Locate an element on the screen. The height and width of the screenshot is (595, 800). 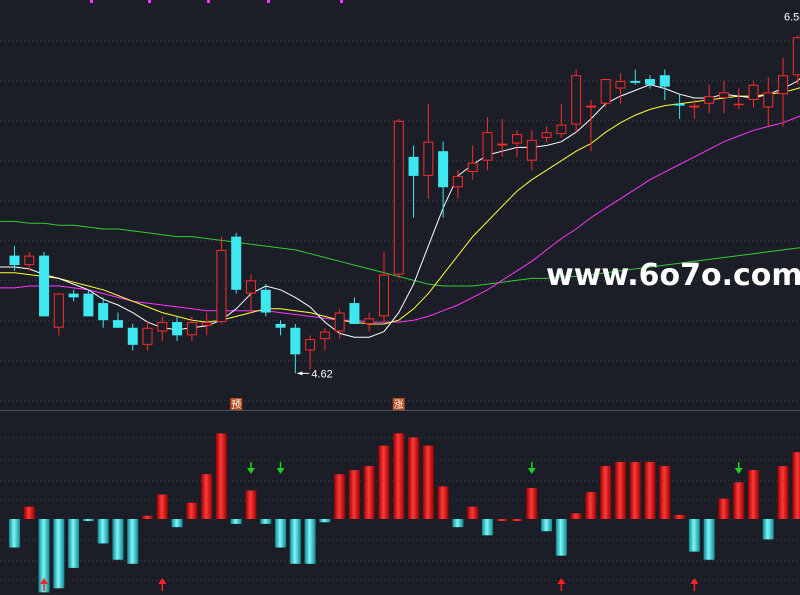
event-marker-label: 涨 is located at coordinates (399, 405).